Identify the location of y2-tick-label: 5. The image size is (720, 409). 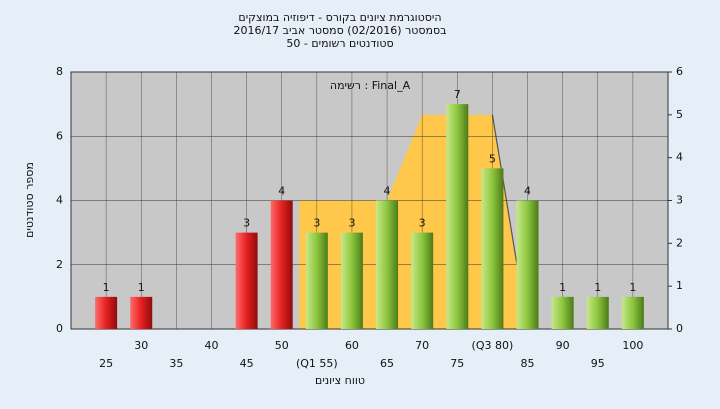
(679, 114).